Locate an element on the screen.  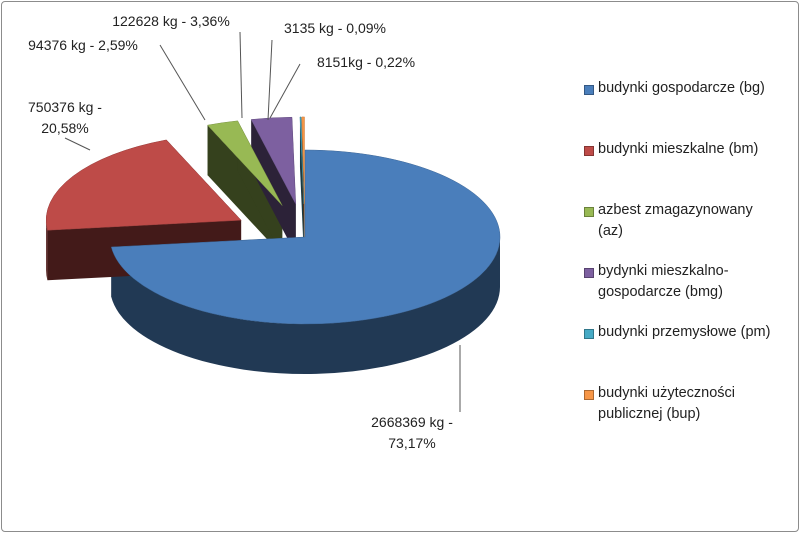
data-label: 122628 kg - 3,36% is located at coordinates (171, 21).